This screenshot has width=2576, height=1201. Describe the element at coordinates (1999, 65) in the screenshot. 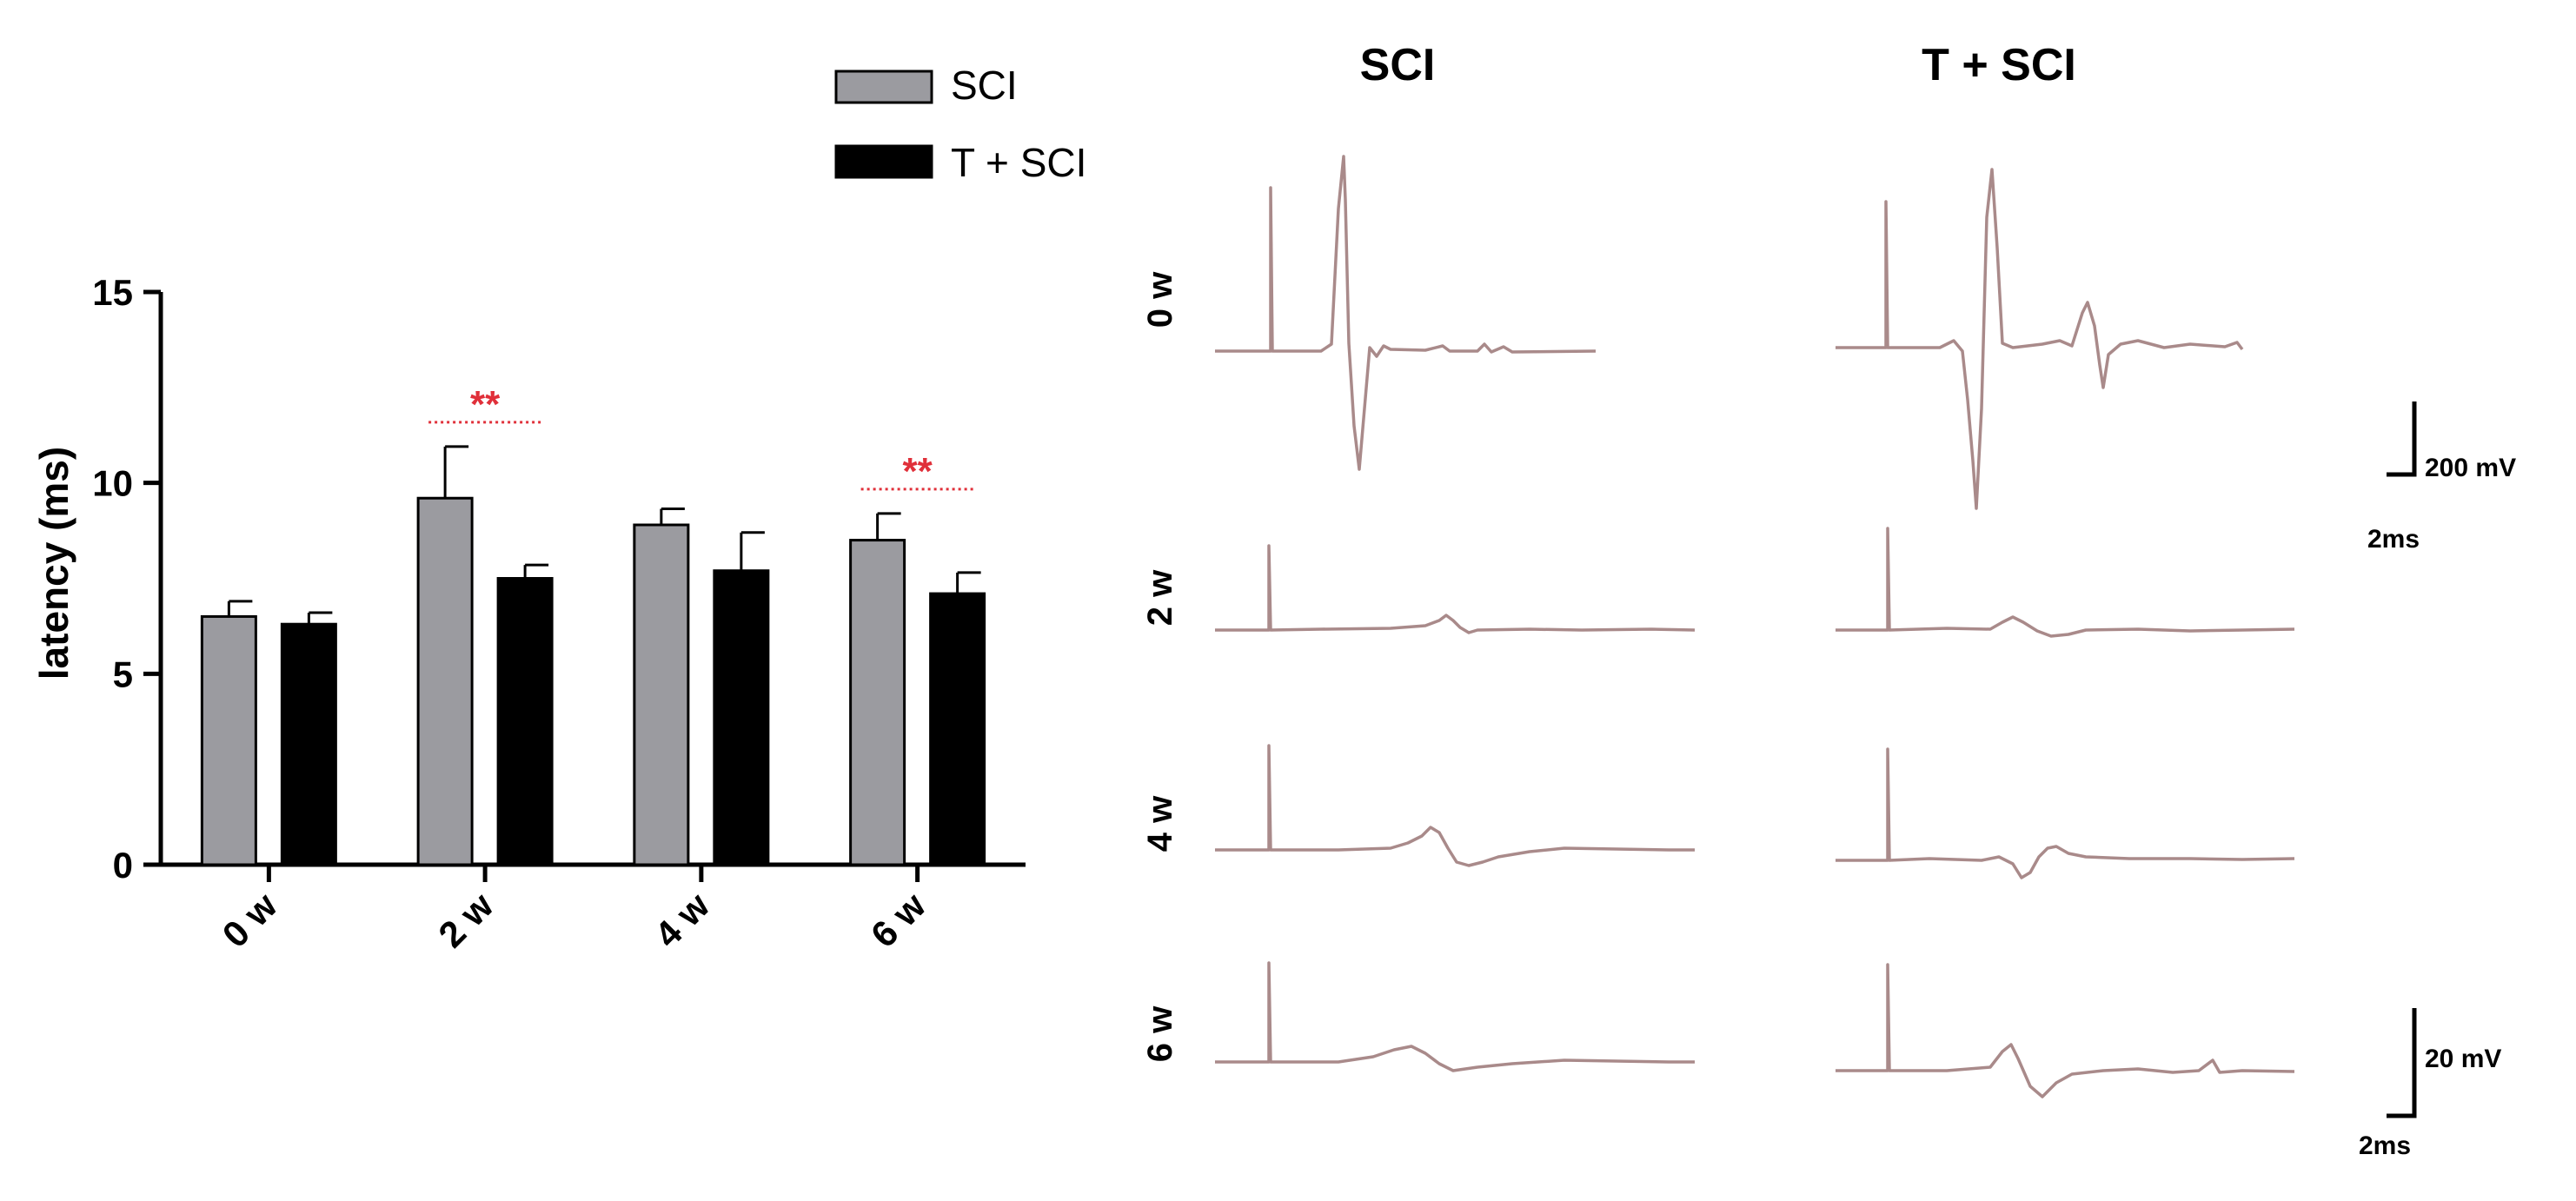

I see `column-title-t-sci: T + SCI` at that location.